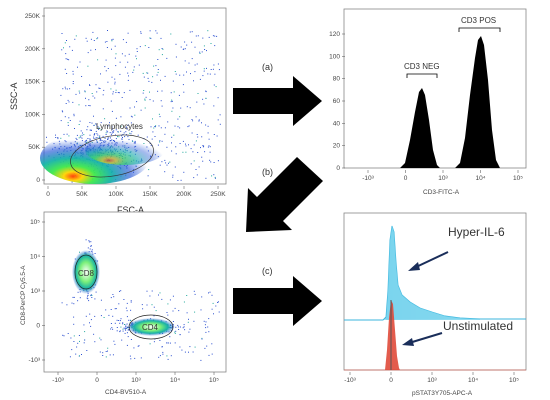 Image resolution: width=550 pixels, height=400 pixels. What do you see at coordinates (33, 16) in the screenshot?
I see `scatter1-y-tick: 250K` at bounding box center [33, 16].